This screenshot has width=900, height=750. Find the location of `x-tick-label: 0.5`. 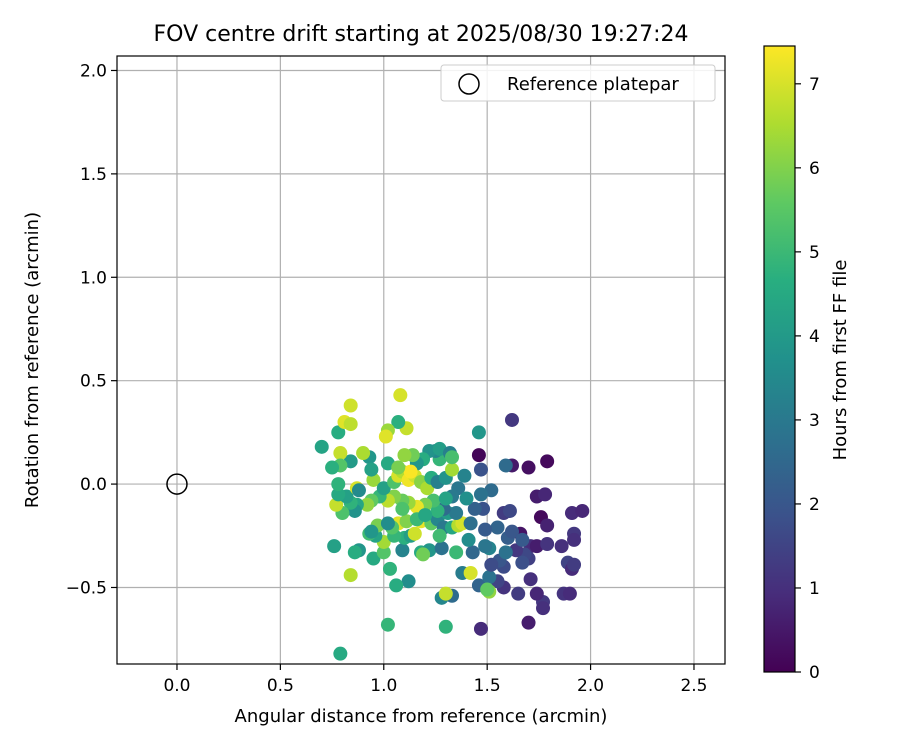

x-tick-label: 0.5 is located at coordinates (280, 686).